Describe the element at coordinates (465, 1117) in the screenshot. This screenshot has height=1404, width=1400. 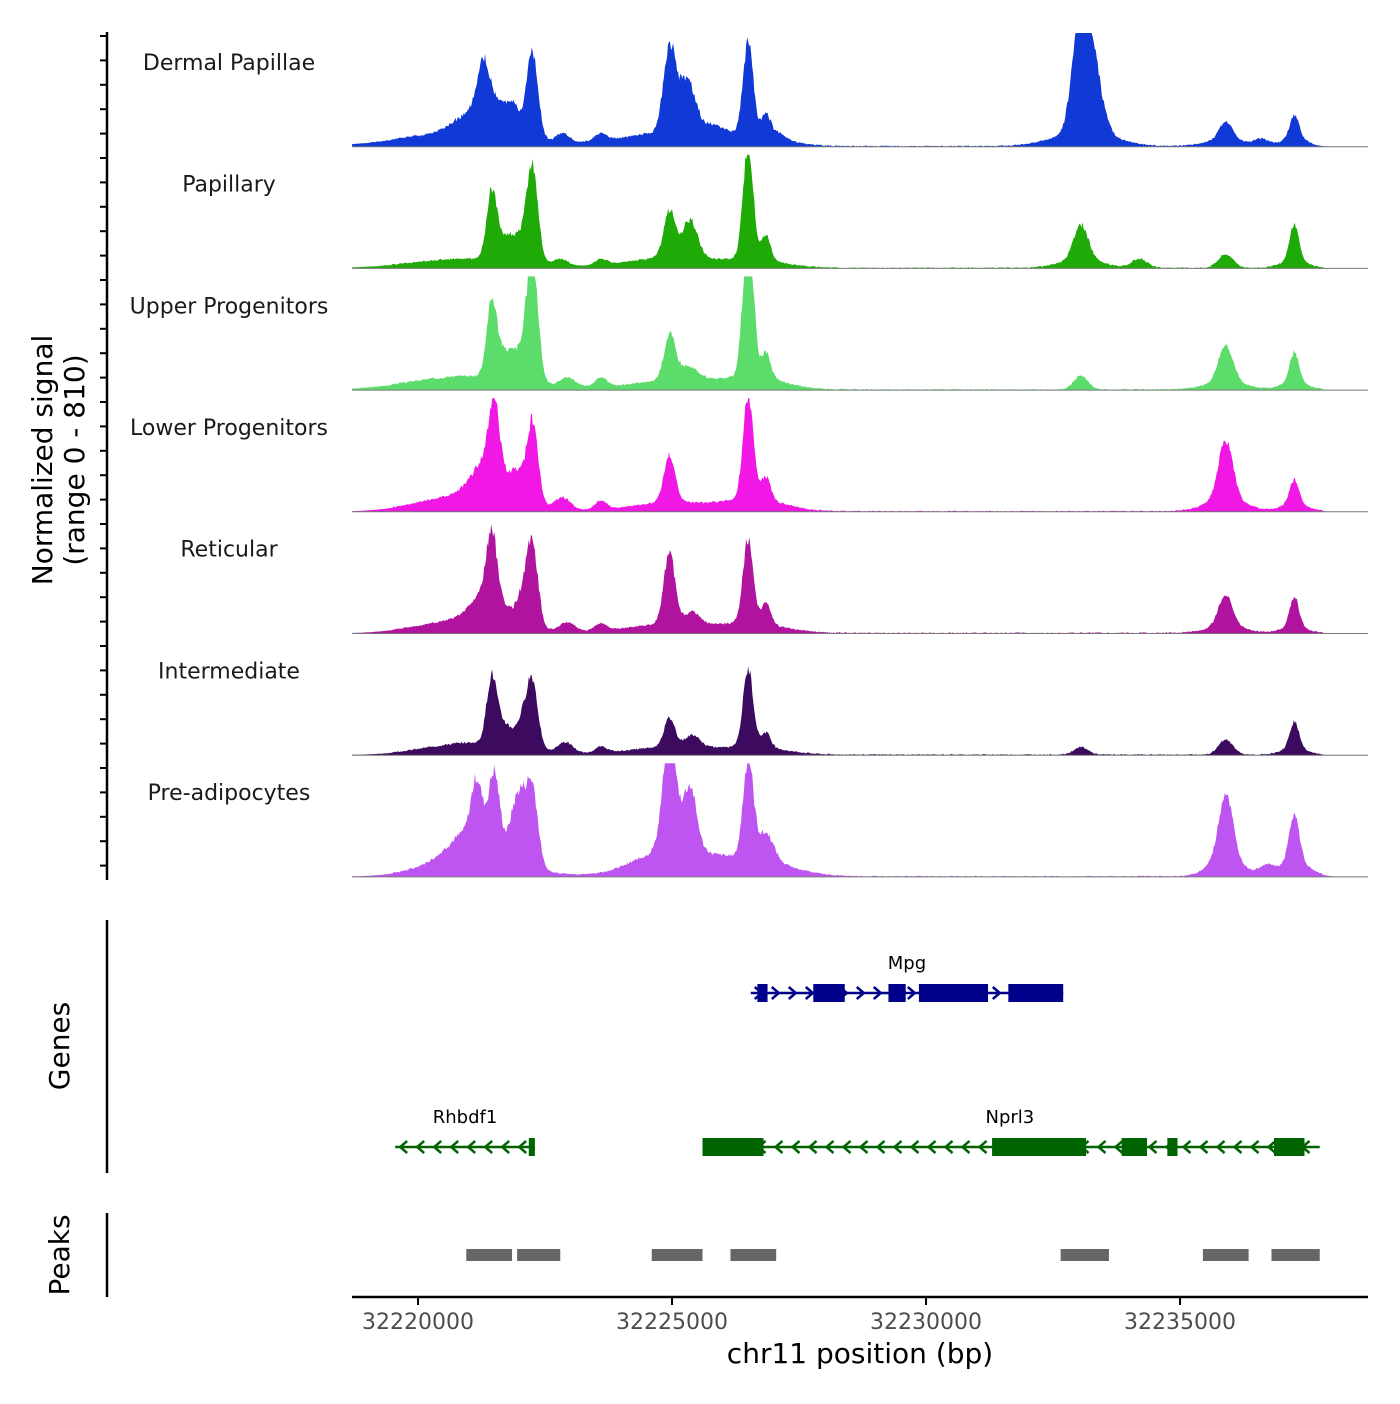
I see `gene-label: Rhbdf1` at that location.